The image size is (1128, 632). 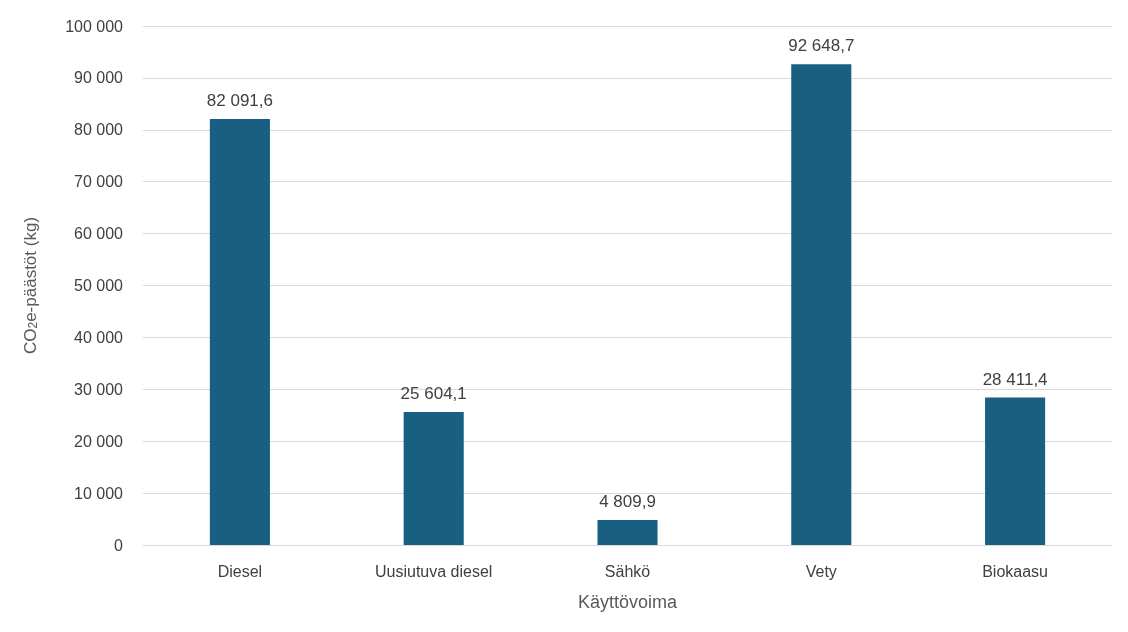 I want to click on data-label: 28 411,4, so click(x=1015, y=379).